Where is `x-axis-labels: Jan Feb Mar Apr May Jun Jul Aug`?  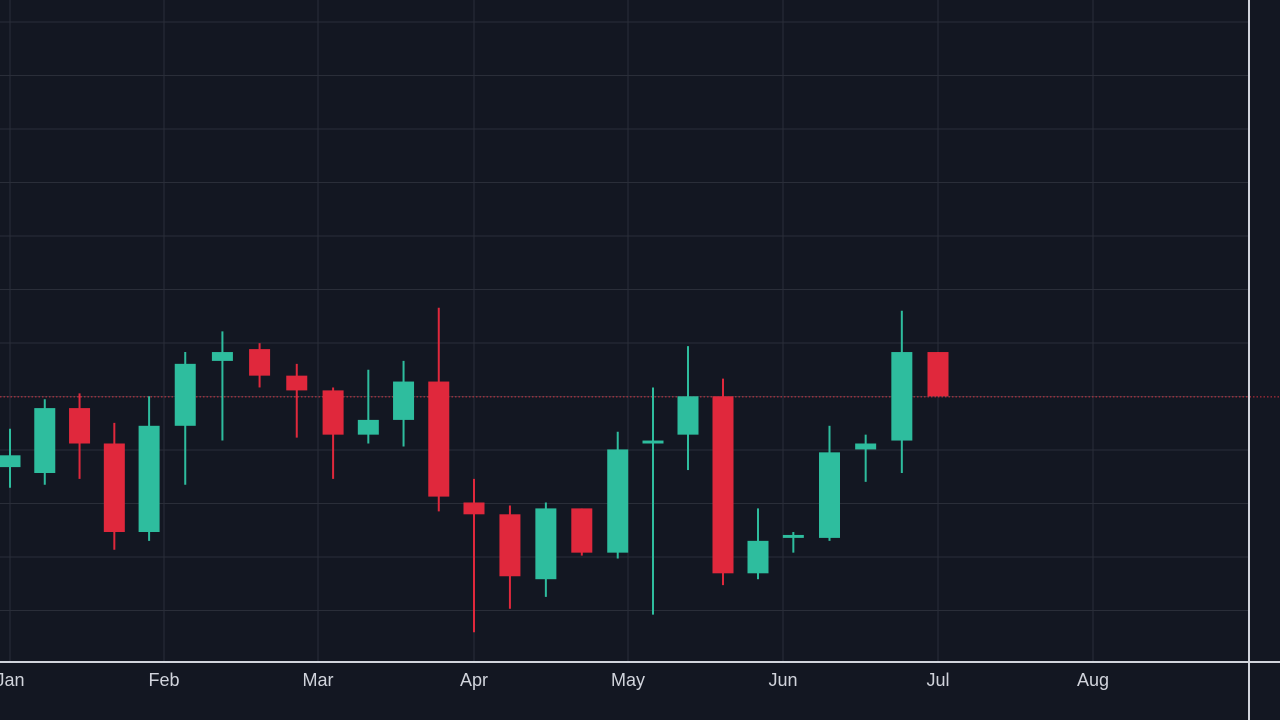 x-axis-labels: Jan Feb Mar Apr May Jun Jul Aug is located at coordinates (554, 680).